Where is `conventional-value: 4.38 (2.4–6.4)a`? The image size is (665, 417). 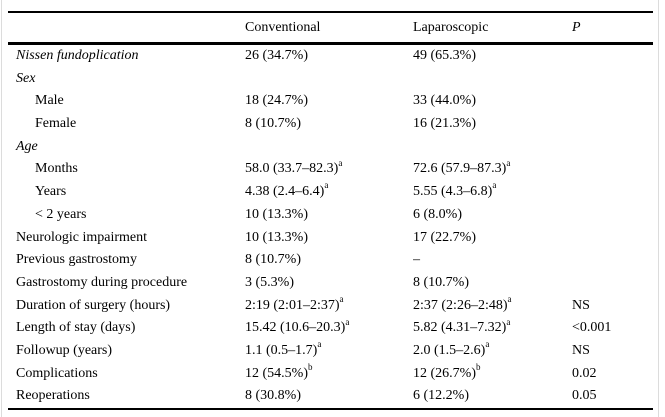 conventional-value: 4.38 (2.4–6.4)a is located at coordinates (287, 190).